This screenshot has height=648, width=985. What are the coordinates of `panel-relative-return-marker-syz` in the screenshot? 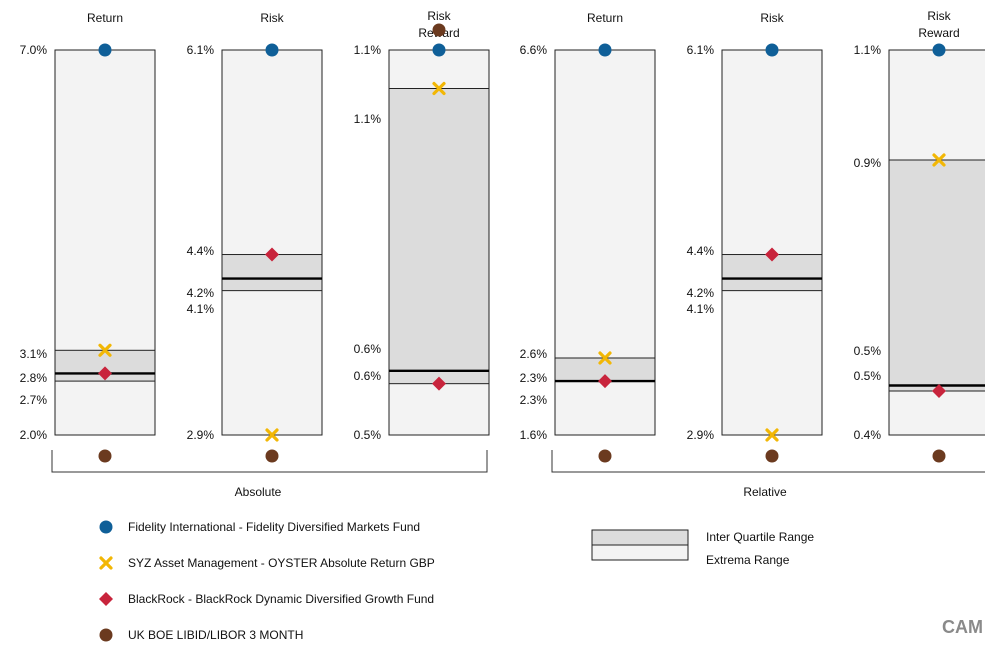 It's located at (605, 358).